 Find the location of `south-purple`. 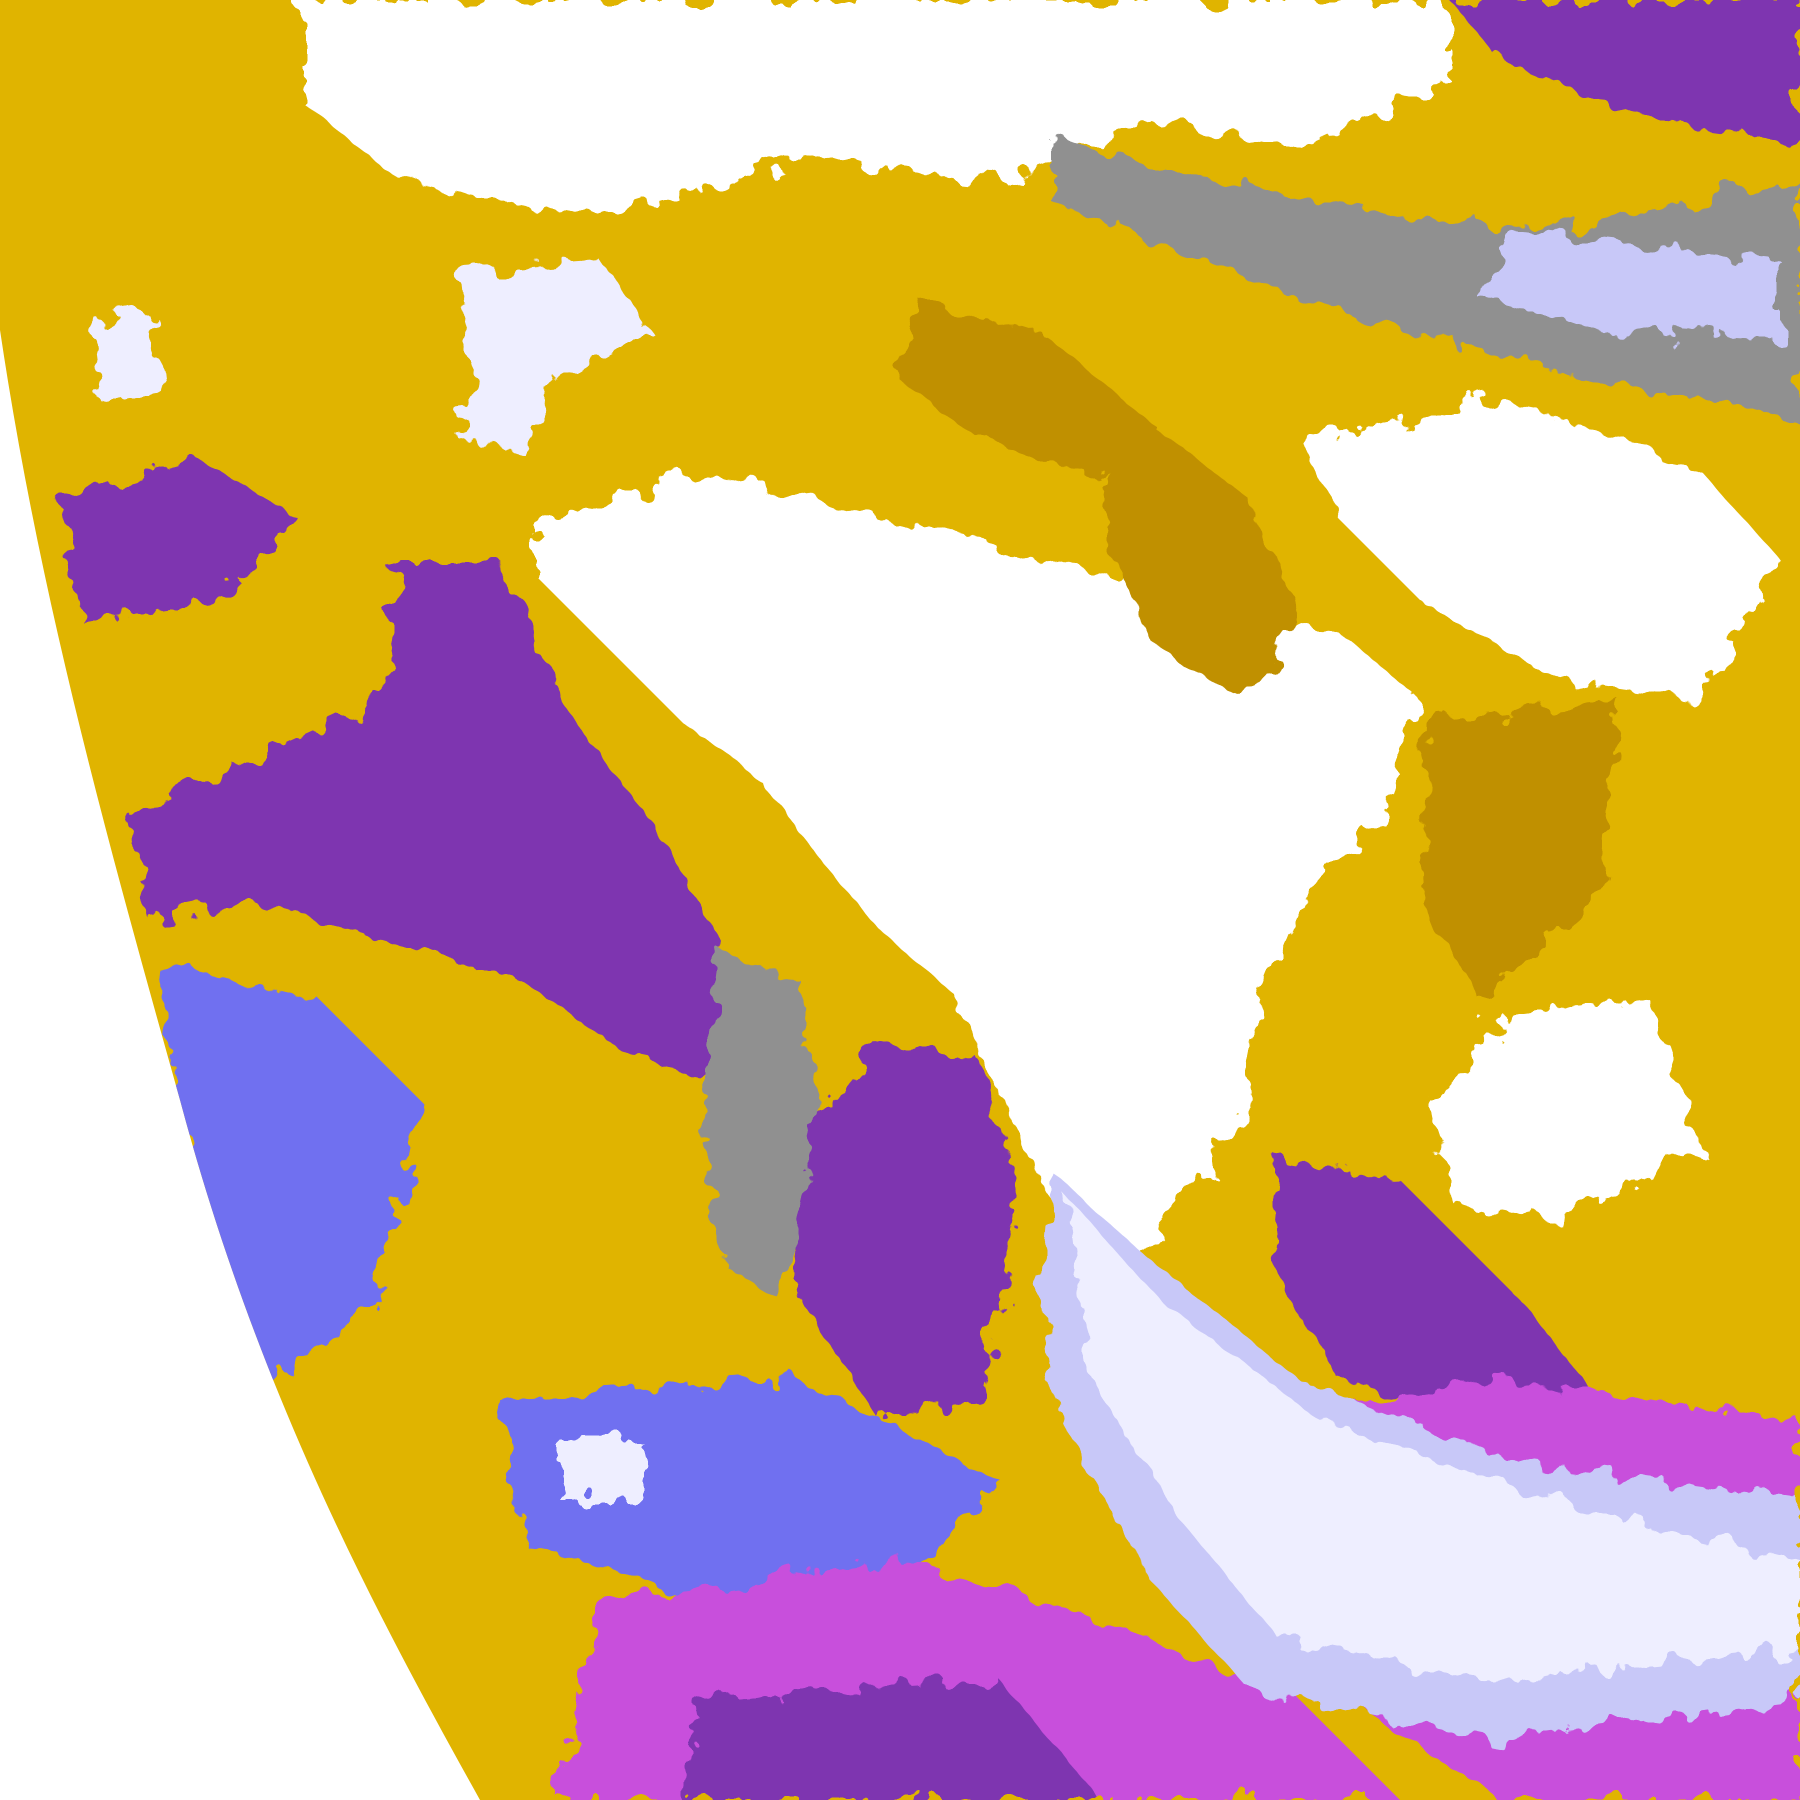

south-purple is located at coordinates (890, 1740).